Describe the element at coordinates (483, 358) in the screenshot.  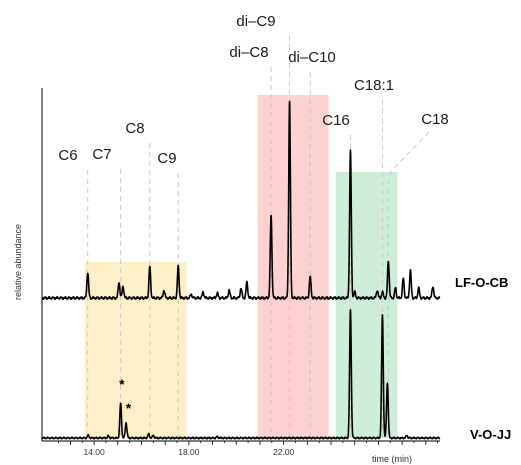
I see `trace-names: LF-O-CB V-O-JJ` at that location.